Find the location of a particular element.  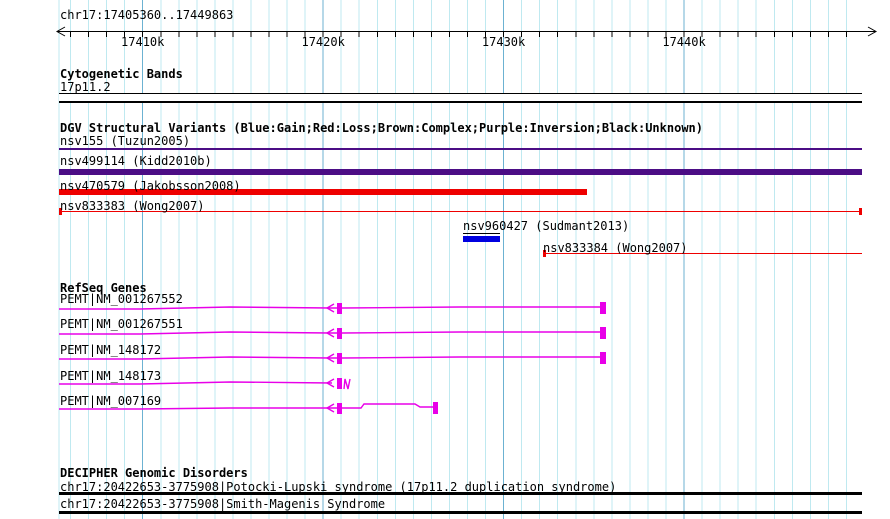

gene-line-zigzag is located at coordinates (347, 384).